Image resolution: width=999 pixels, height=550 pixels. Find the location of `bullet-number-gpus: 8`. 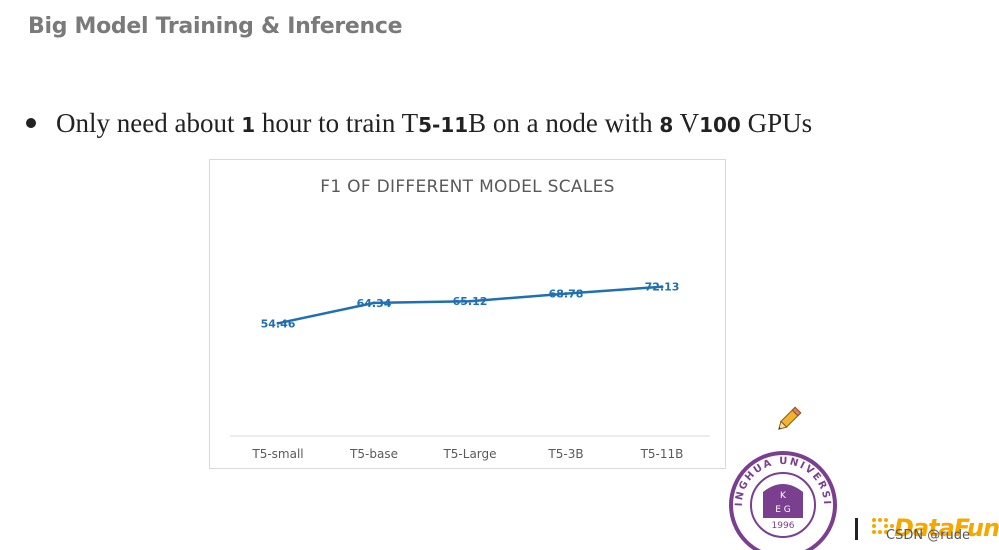

bullet-number-gpus: 8 is located at coordinates (666, 125).